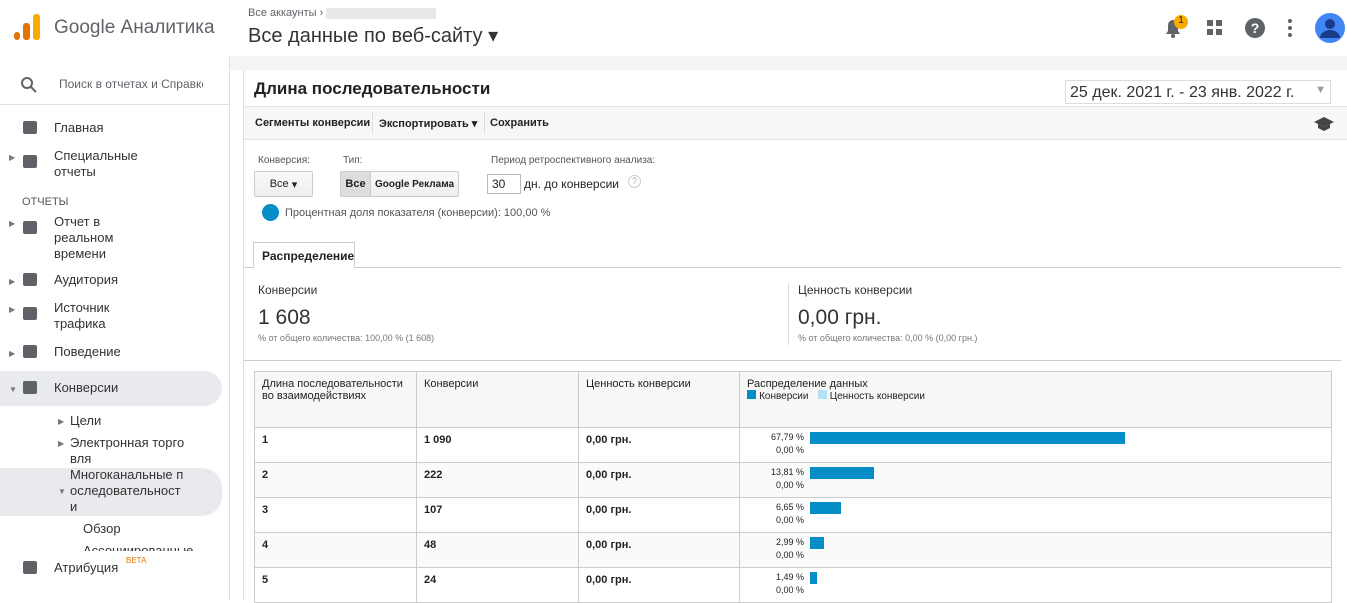 Image resolution: width=1347 pixels, height=603 pixels. What do you see at coordinates (29, 85) in the screenshot?
I see `search-icon` at bounding box center [29, 85].